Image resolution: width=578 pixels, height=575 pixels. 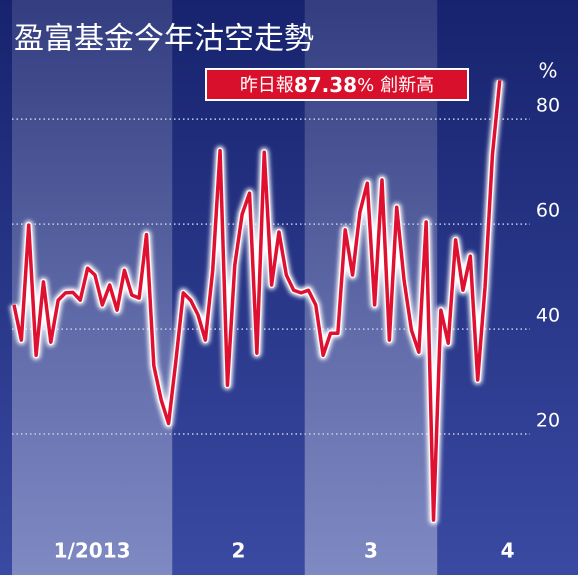 I want to click on annotation-part: 昨日報, so click(x=267, y=85).